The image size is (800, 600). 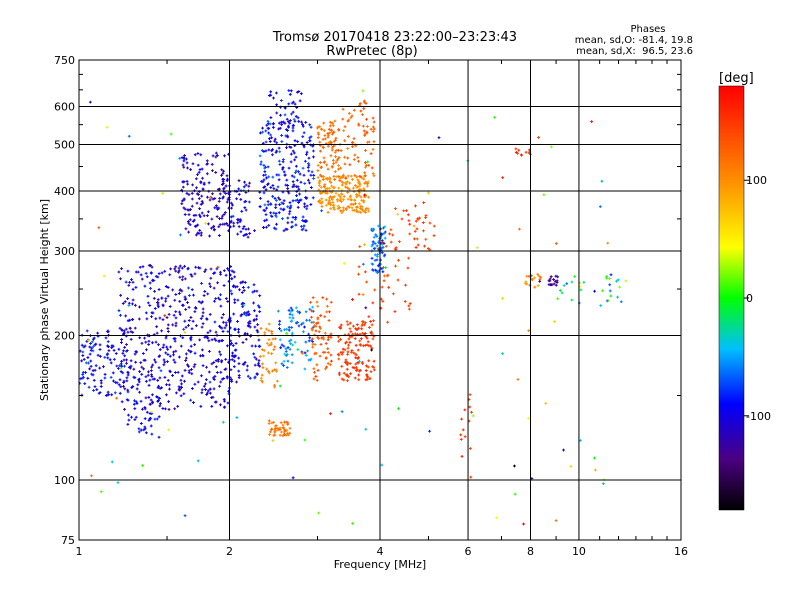 I want to click on x-tick-label: 8, so click(x=530, y=551).